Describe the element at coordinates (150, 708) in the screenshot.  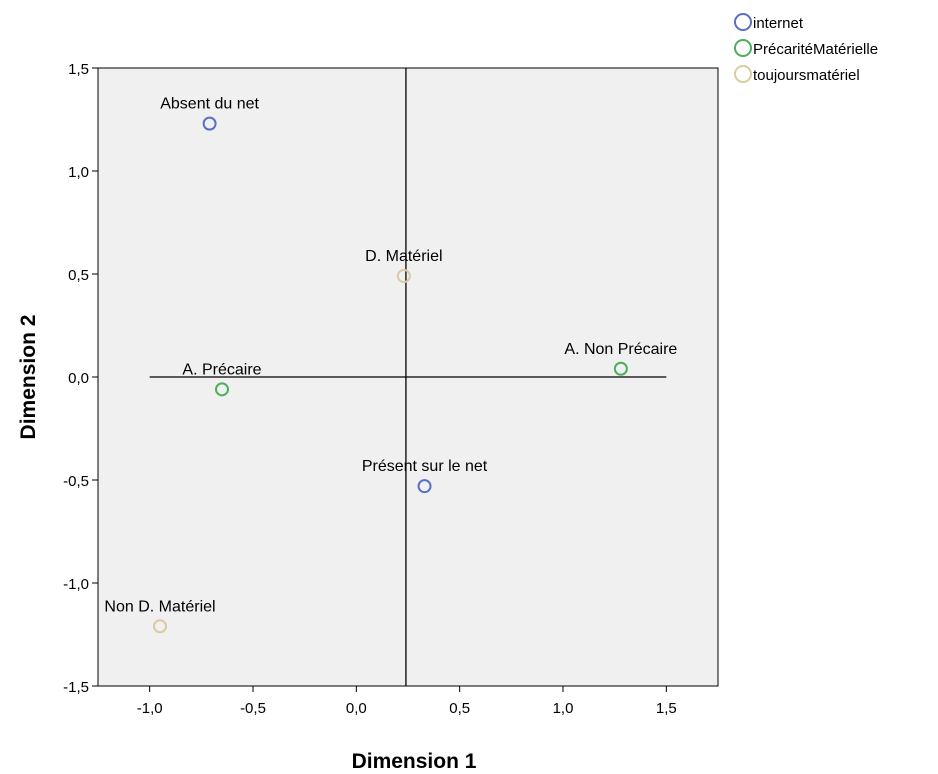
I see `x-tick-label: -1,0` at that location.